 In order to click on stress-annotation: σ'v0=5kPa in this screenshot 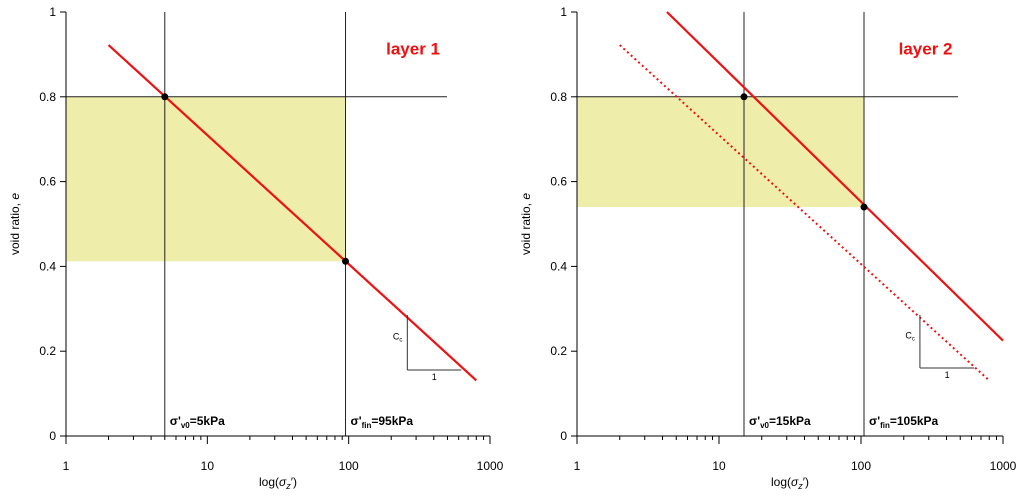, I will do `click(197, 422)`.